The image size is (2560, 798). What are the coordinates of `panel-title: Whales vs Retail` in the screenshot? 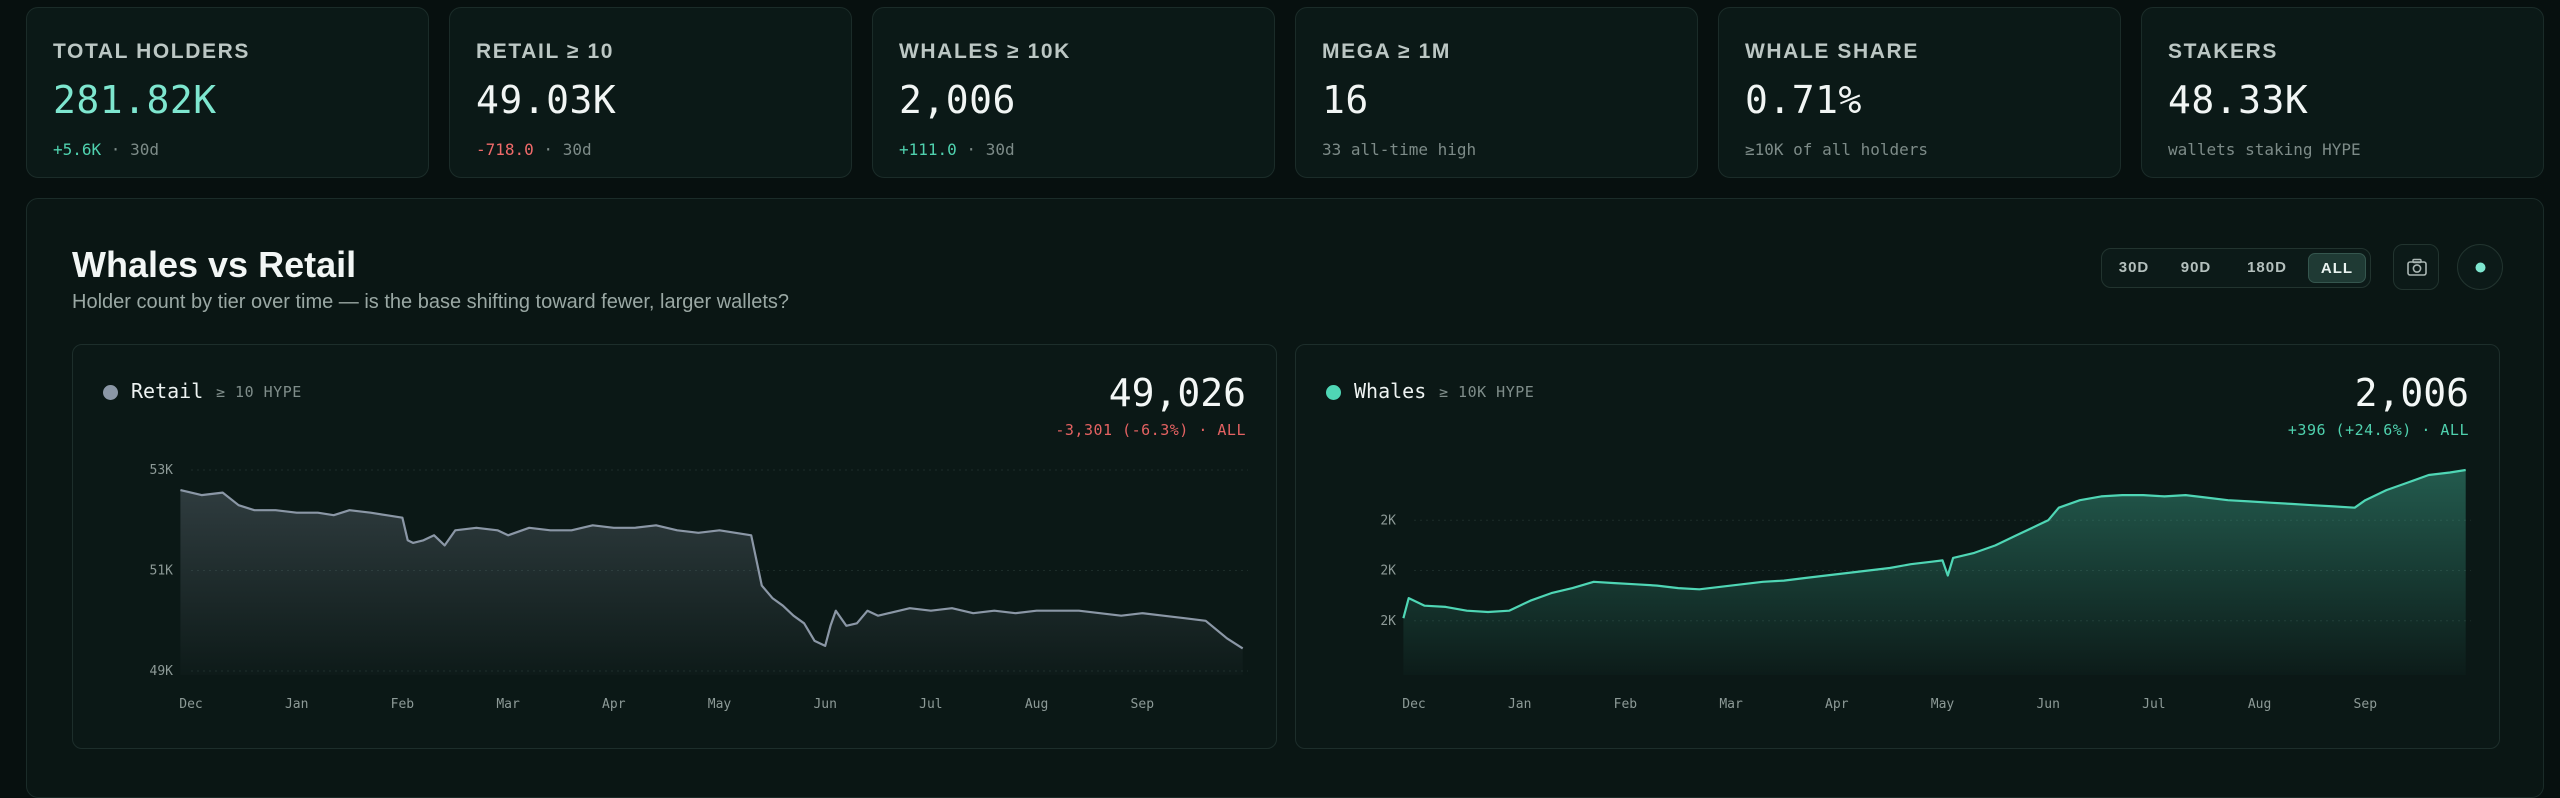 It's located at (214, 264).